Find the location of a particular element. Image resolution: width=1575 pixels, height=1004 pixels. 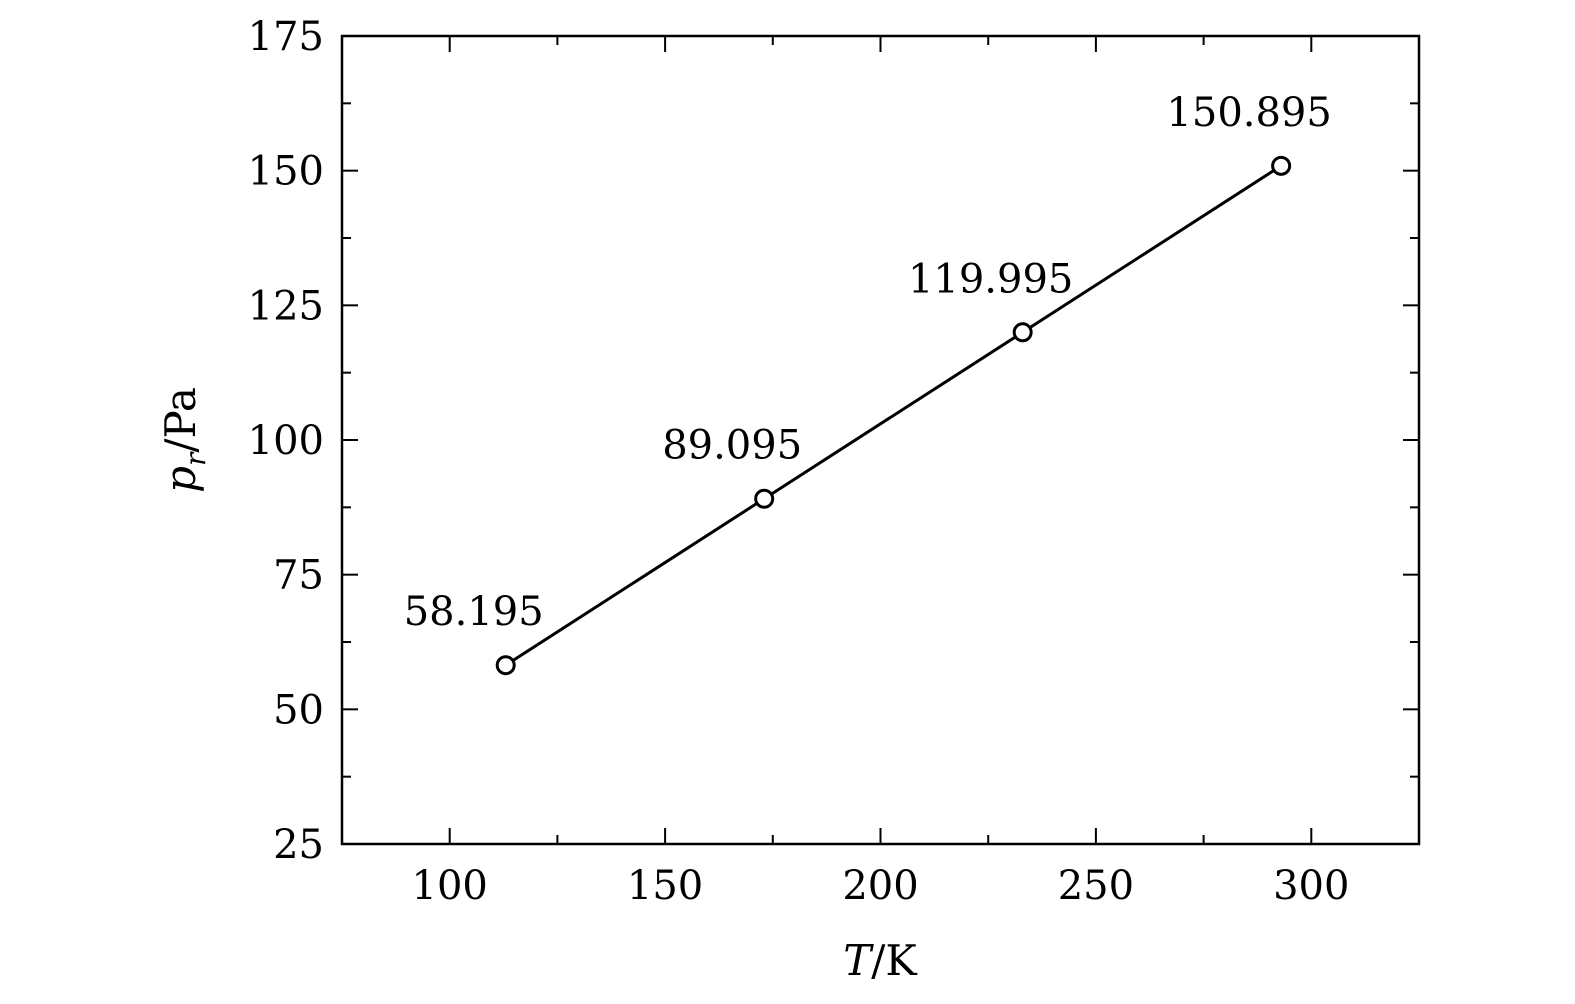

x-tick-label: 300 is located at coordinates (1311, 886).